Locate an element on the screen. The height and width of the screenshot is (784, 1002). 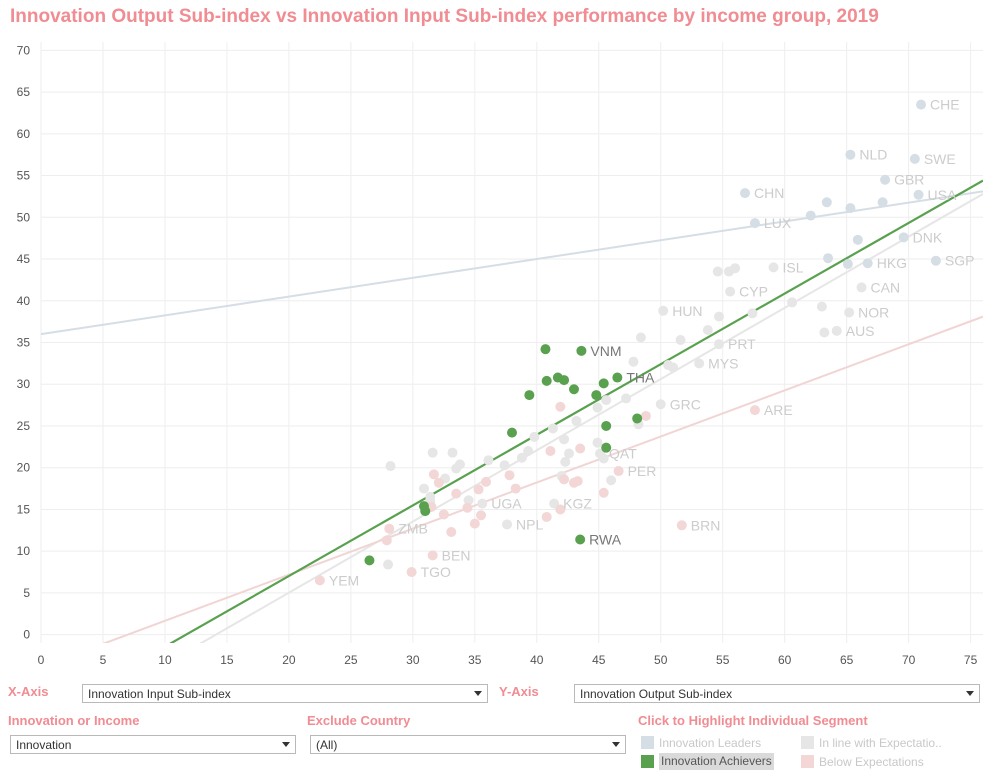
y-tick-label: 20 is located at coordinates (24, 468).